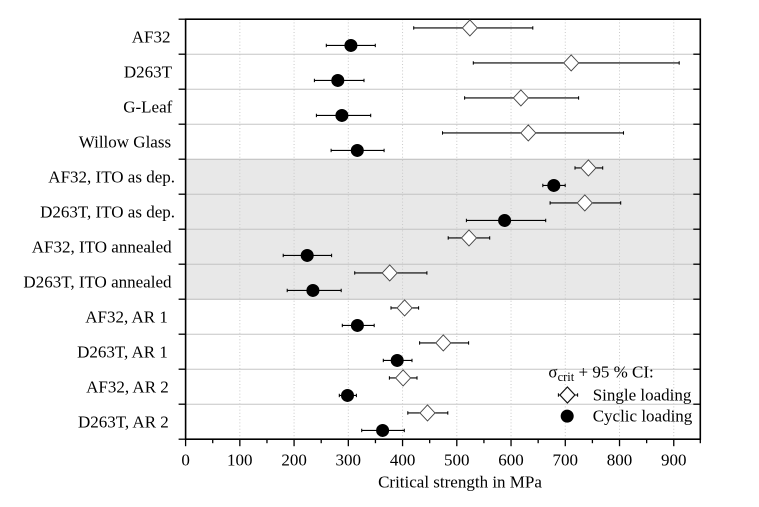 The image size is (759, 507). What do you see at coordinates (107, 211) in the screenshot?
I see `svg-text: D263T, ITO as dep.` at bounding box center [107, 211].